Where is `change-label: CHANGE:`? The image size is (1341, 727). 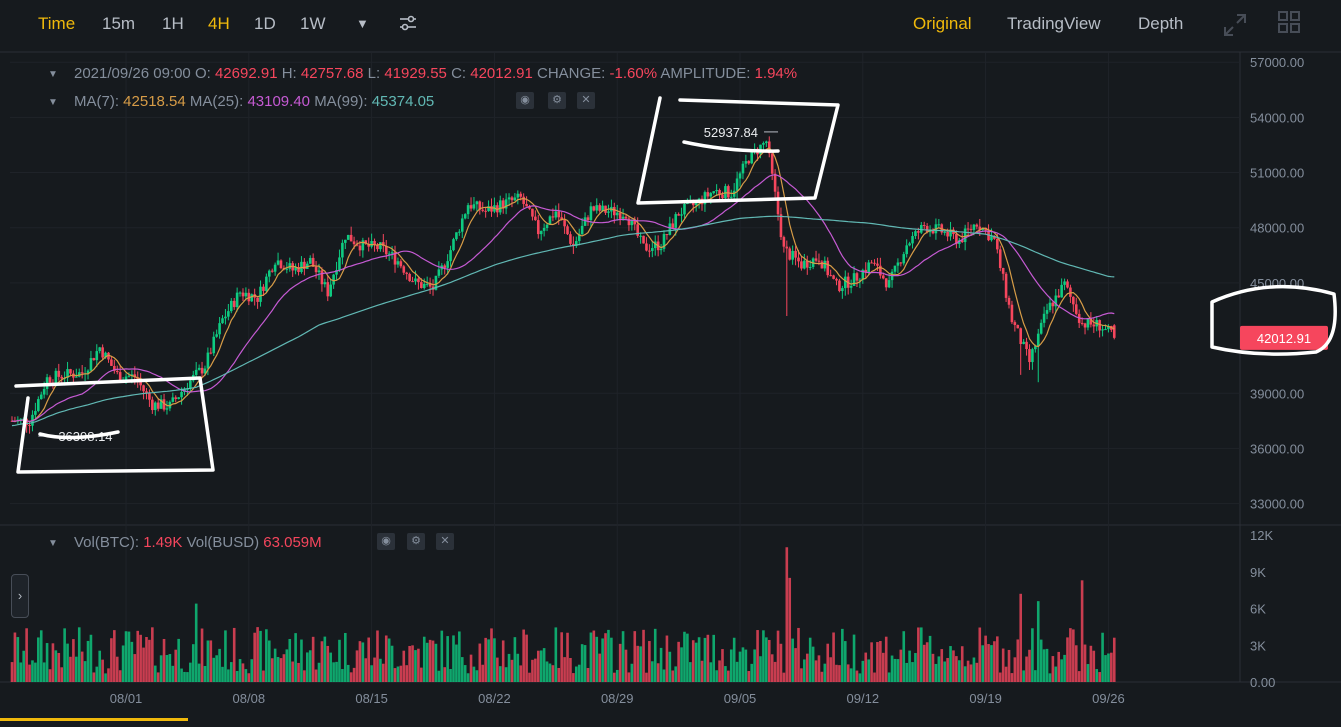
change-label: CHANGE: is located at coordinates (571, 73).